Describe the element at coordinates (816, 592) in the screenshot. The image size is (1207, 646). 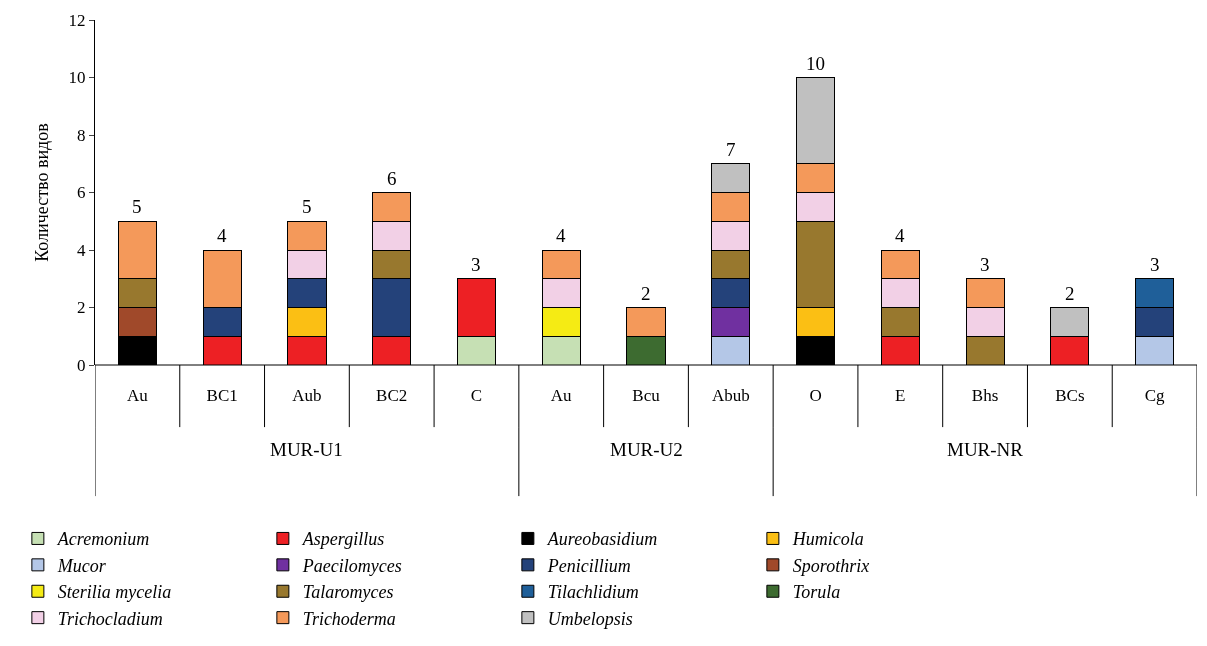
I see `legend-label: Torula` at that location.